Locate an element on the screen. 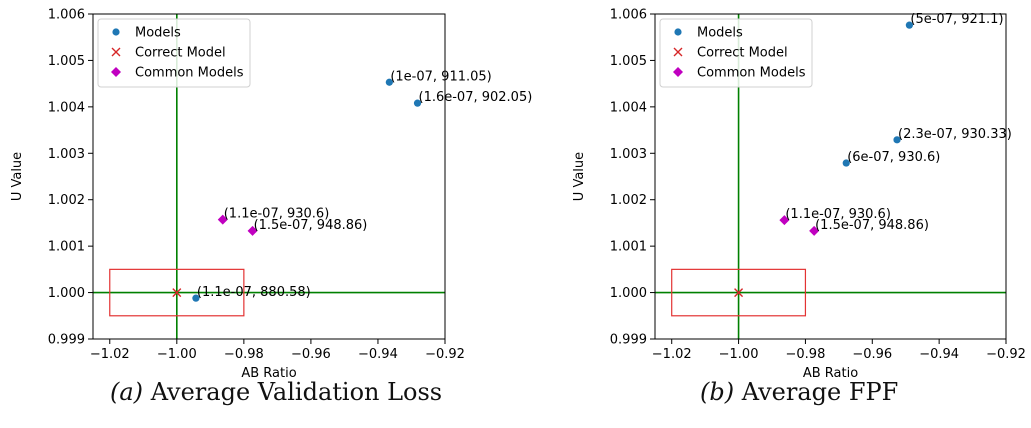  caption-b: (b) Average FPF is located at coordinates (799, 392).